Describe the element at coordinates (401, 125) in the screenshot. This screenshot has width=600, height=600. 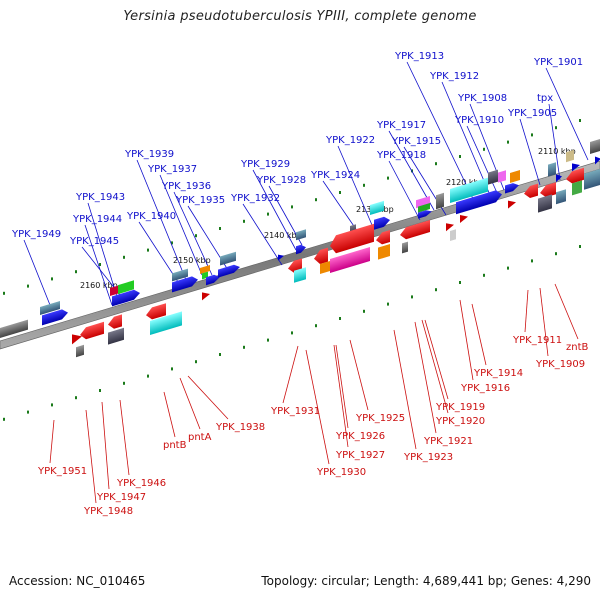
I see `forward-gene-label: YPK_1917` at that location.